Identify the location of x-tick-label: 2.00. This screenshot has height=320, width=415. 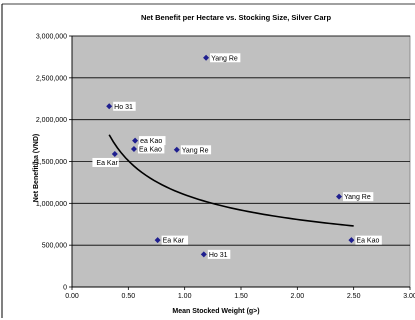
(298, 296).